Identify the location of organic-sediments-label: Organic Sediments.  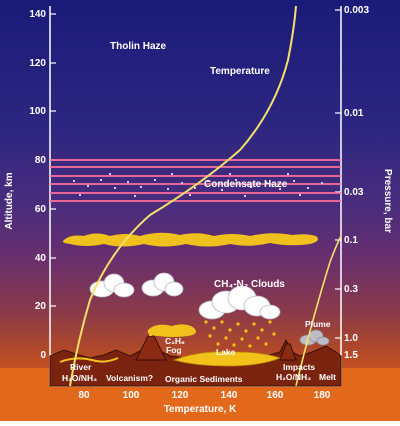
(204, 379).